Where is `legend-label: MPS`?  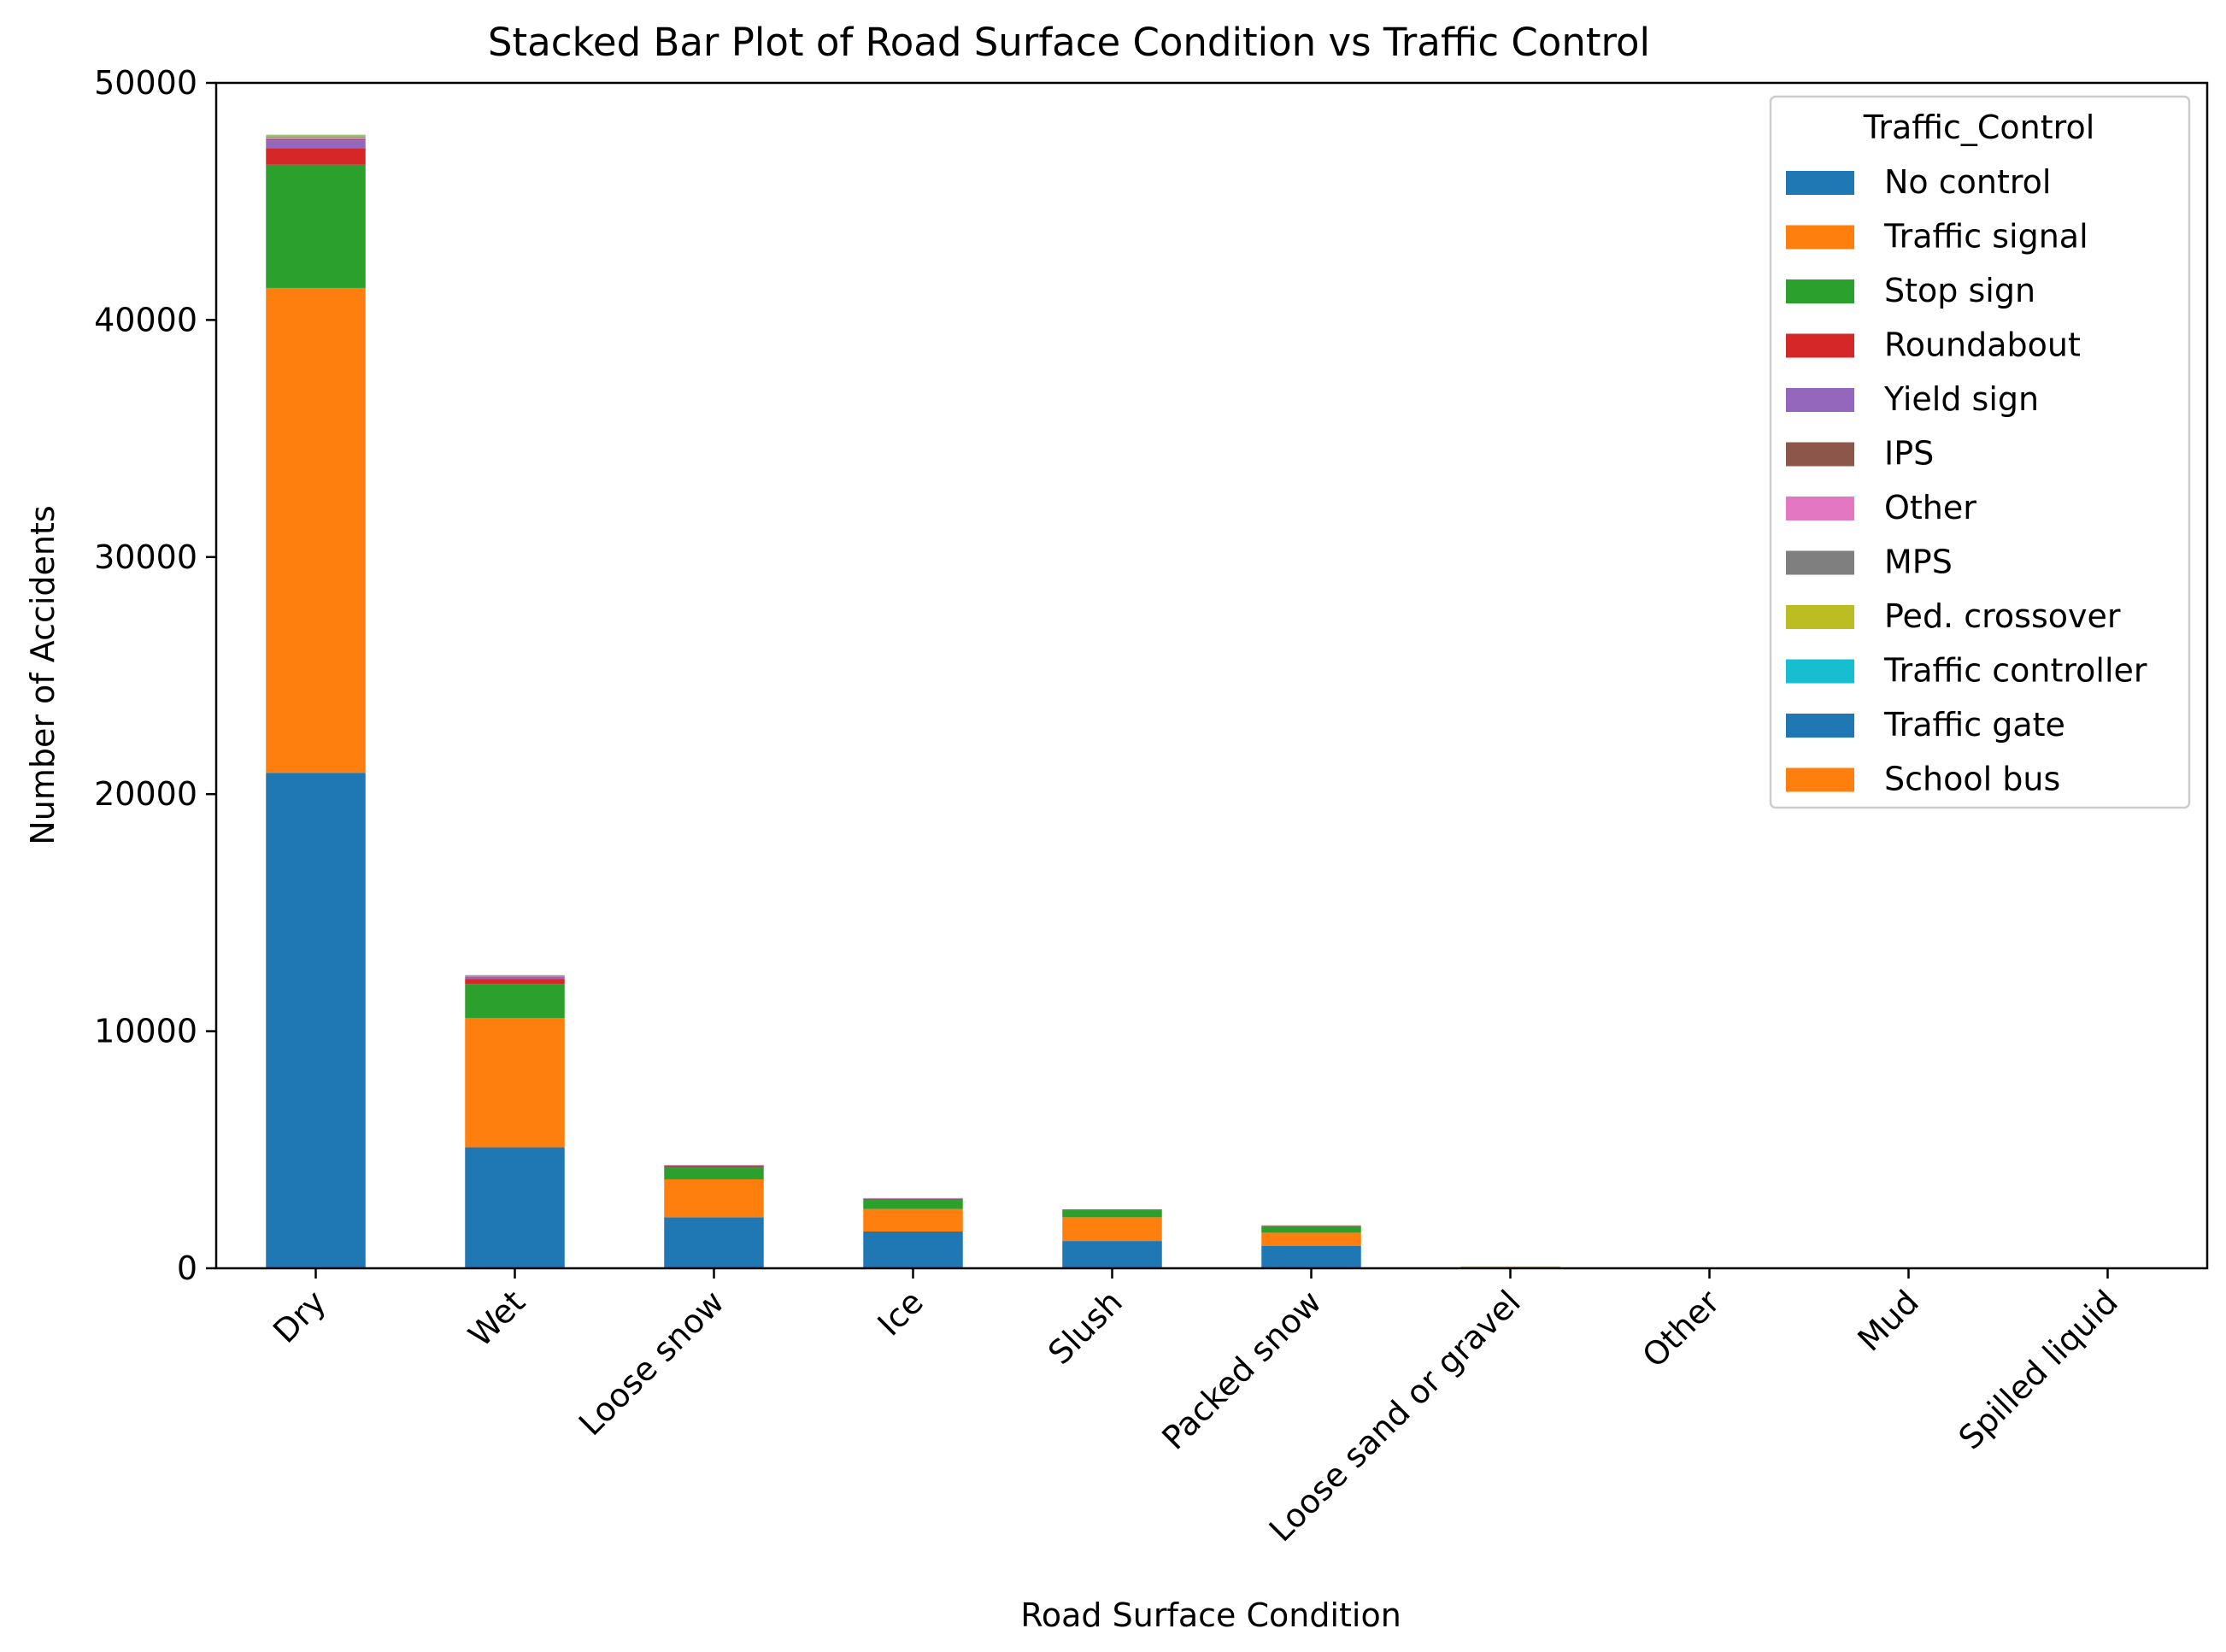 legend-label: MPS is located at coordinates (1918, 562).